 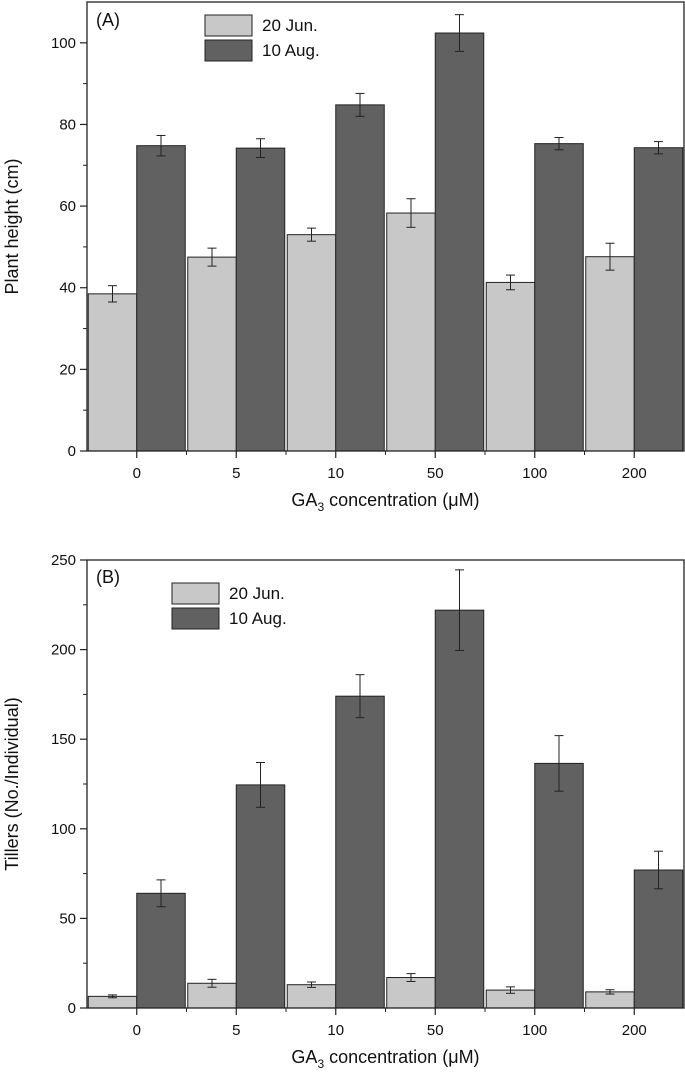 I want to click on y-tick-label: 250, so click(x=63, y=560).